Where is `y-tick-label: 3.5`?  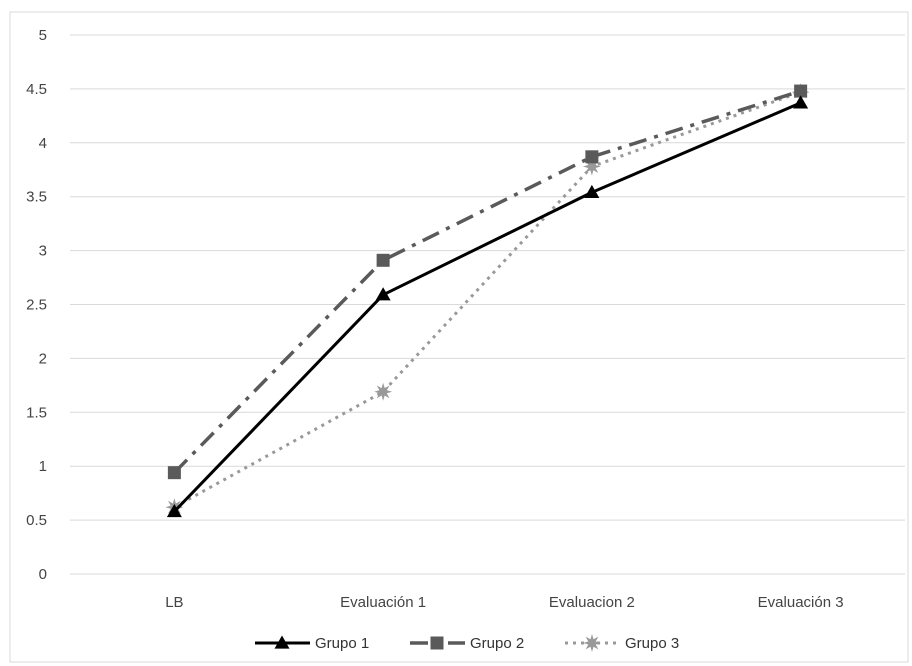 y-tick-label: 3.5 is located at coordinates (36, 197).